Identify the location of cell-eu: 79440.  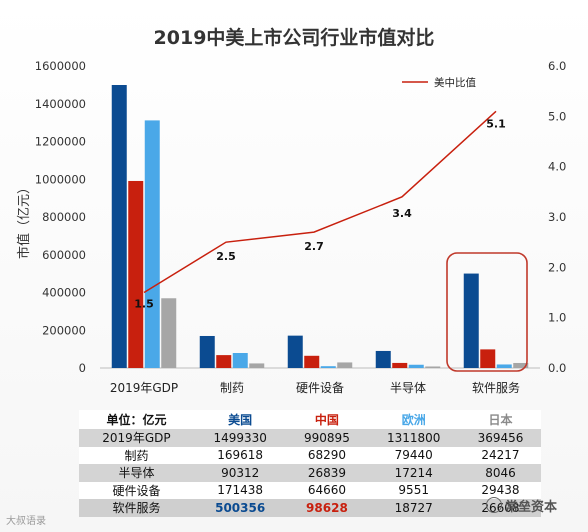
(413, 455).